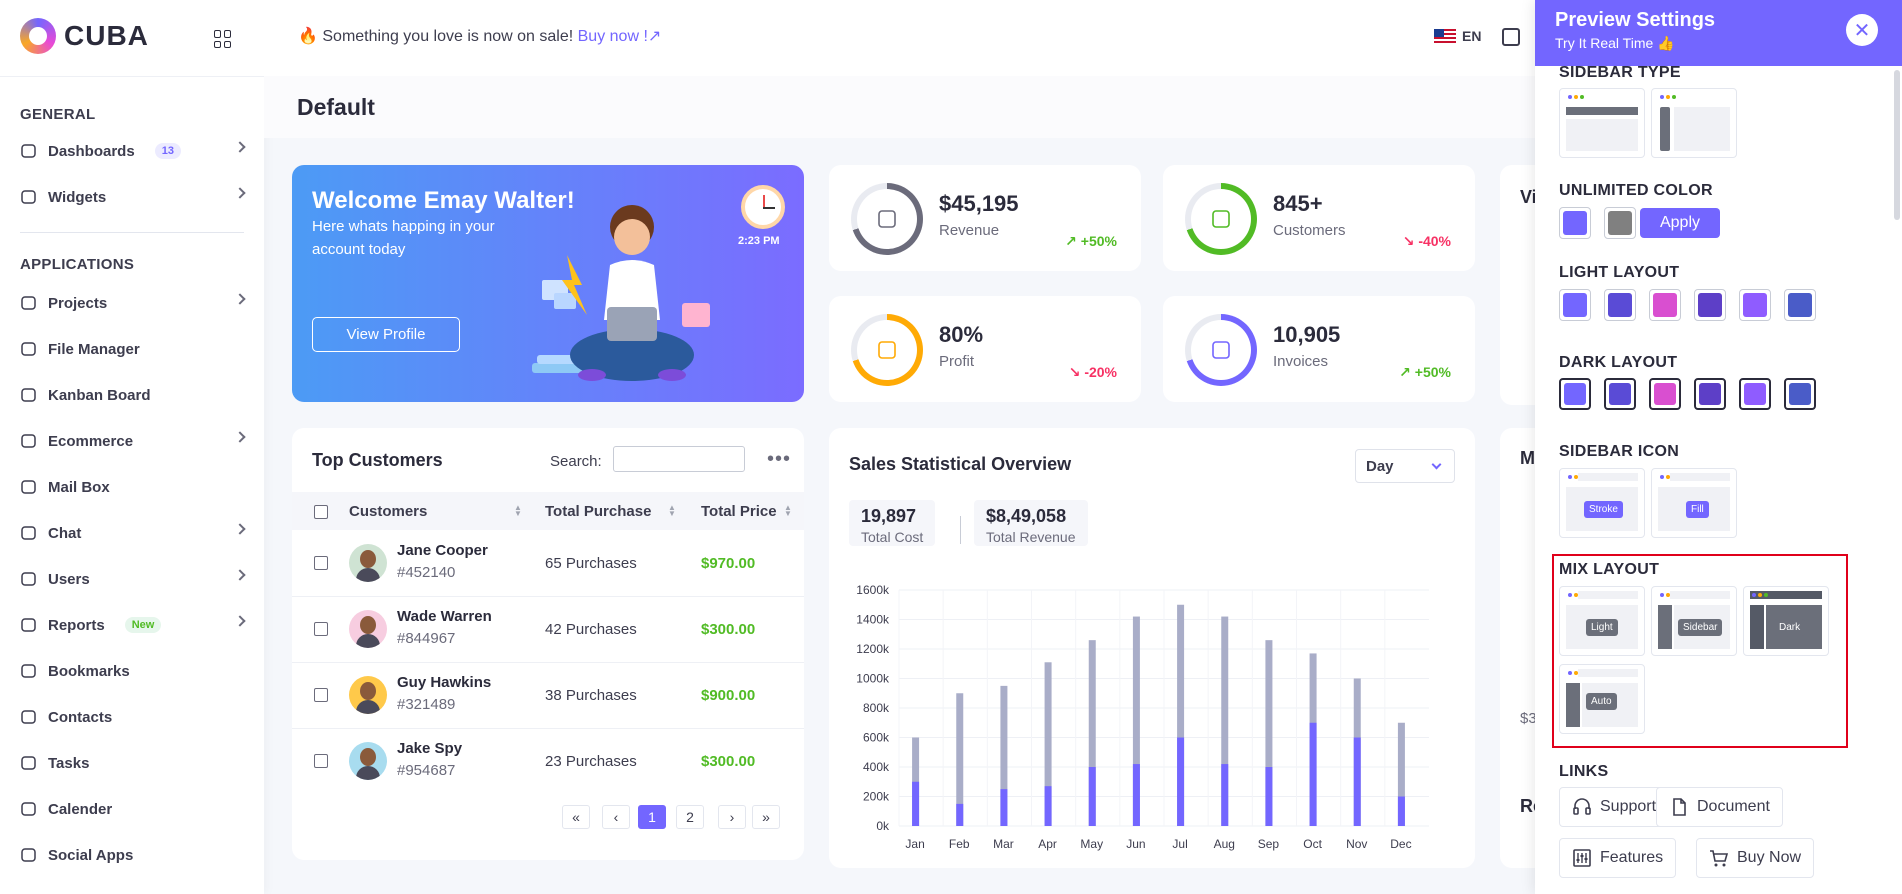  I want to click on progress-ring, so click(1221, 219).